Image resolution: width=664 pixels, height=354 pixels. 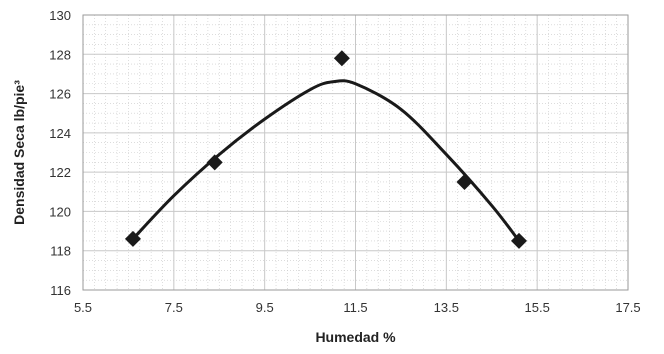 I want to click on y-tick-label: 130, so click(x=60, y=15).